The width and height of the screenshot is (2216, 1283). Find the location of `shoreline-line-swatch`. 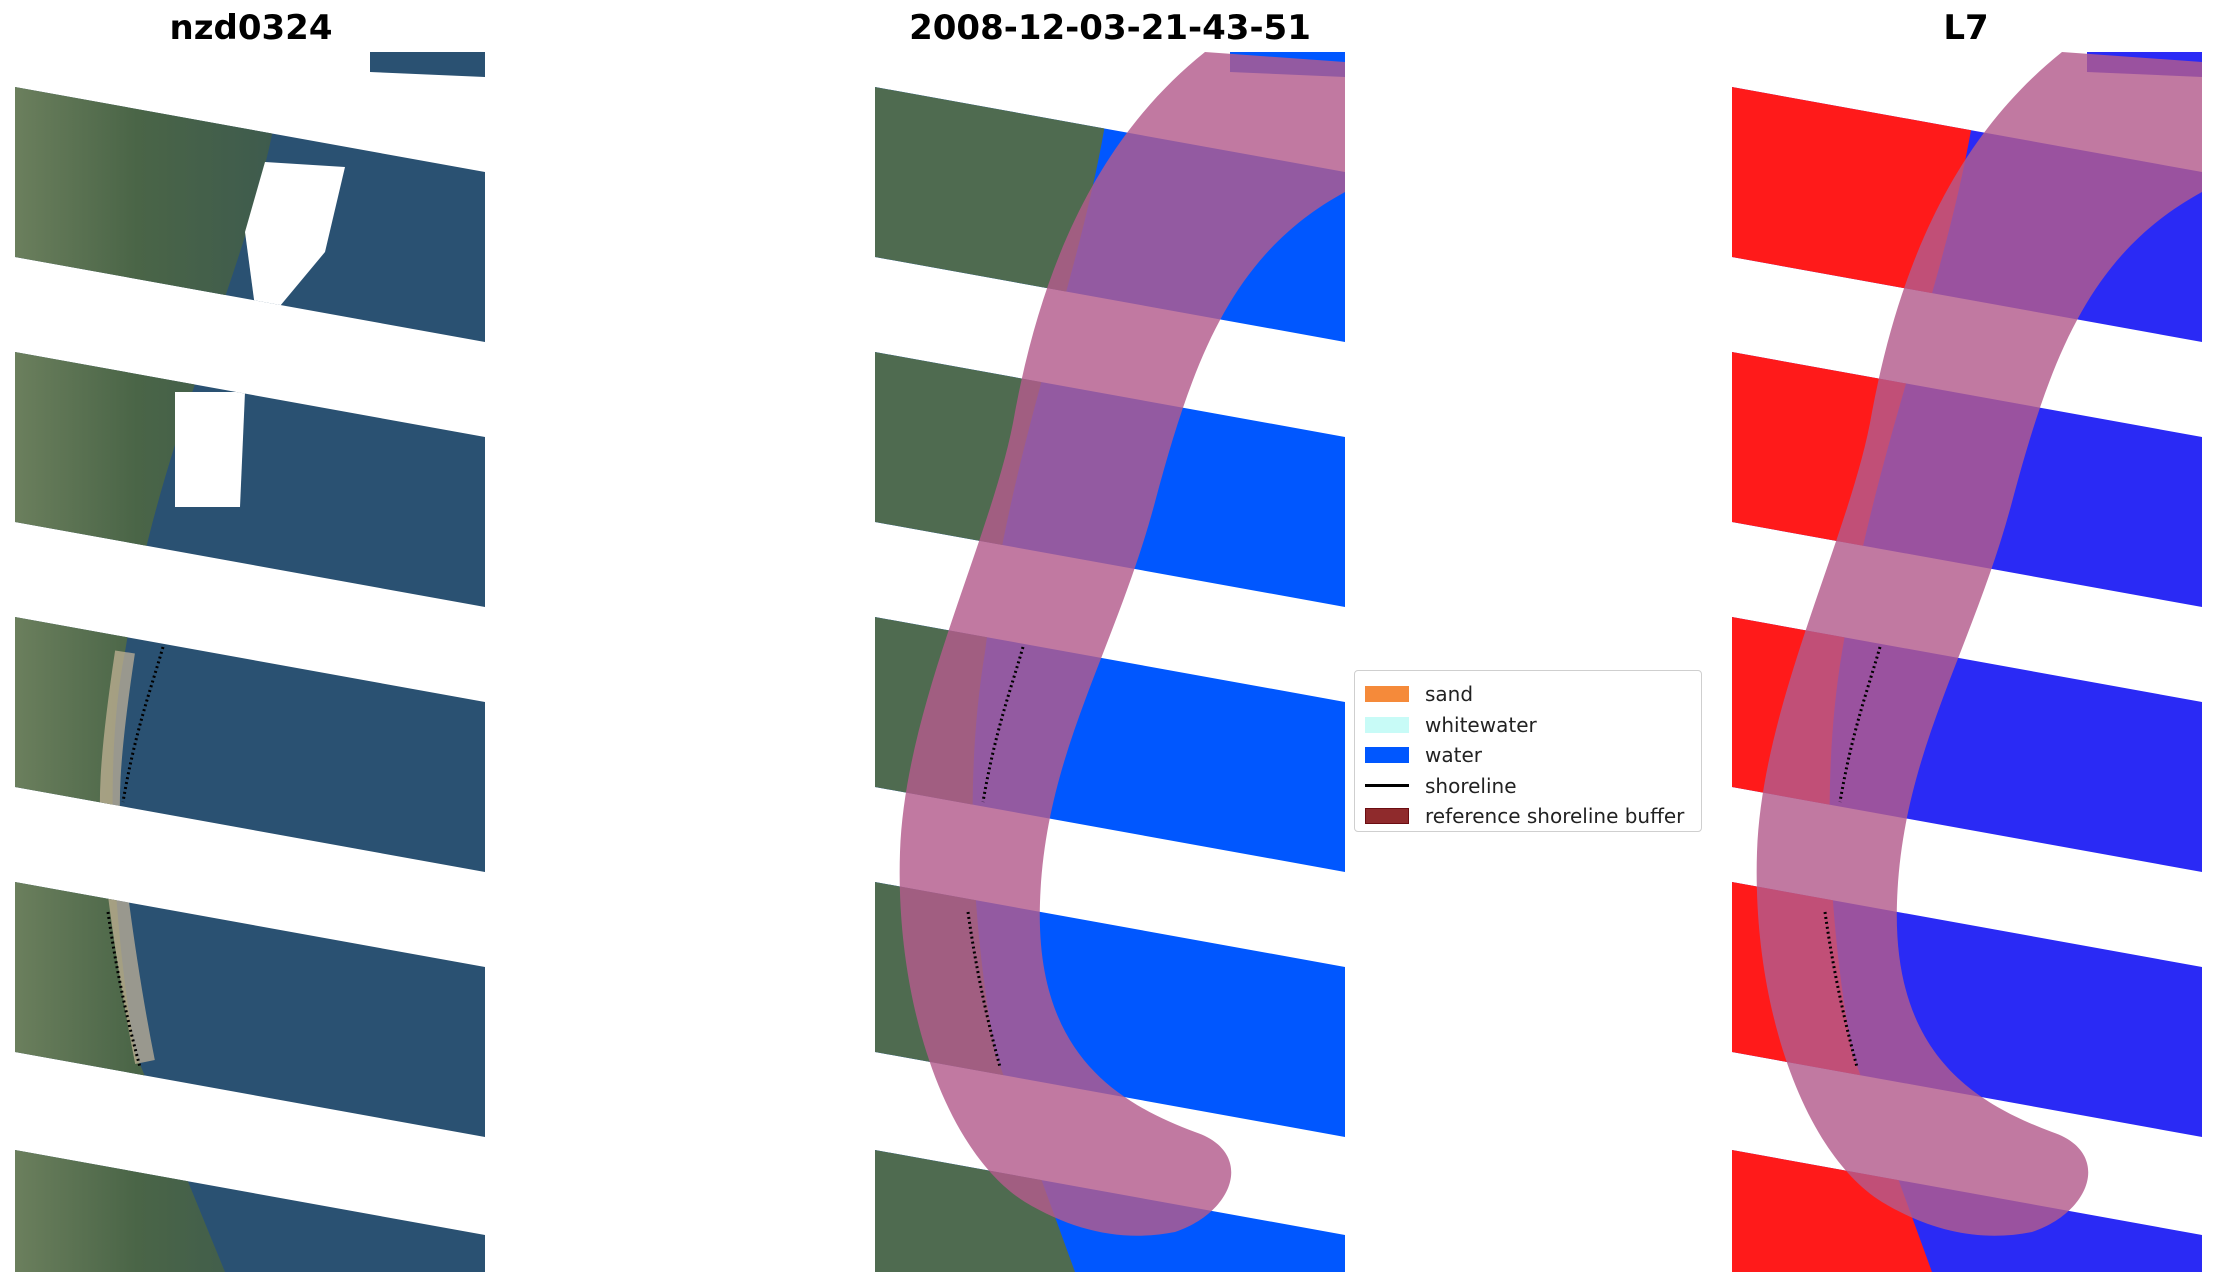

shoreline-line-swatch is located at coordinates (1387, 786).